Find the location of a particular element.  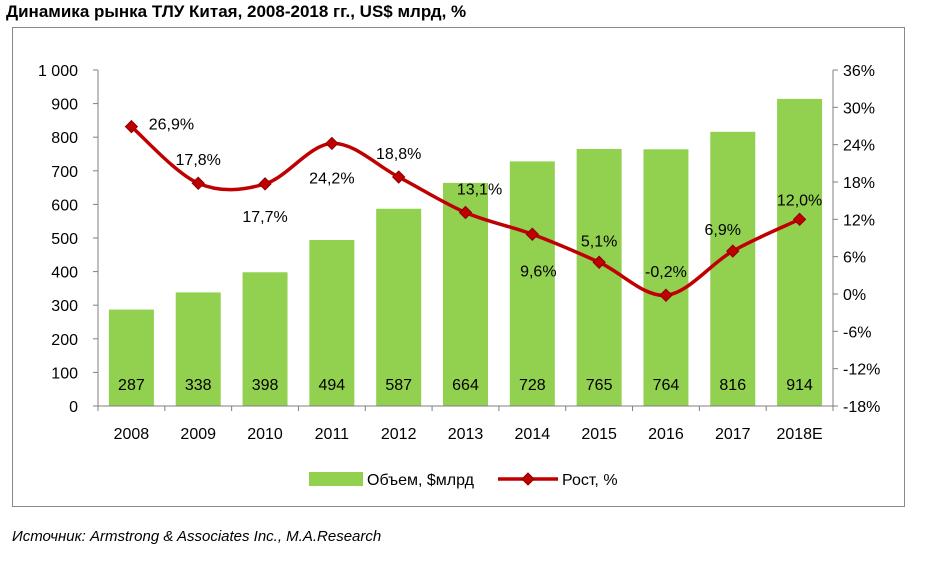

y-right-tick-label: 30% is located at coordinates (859, 108).